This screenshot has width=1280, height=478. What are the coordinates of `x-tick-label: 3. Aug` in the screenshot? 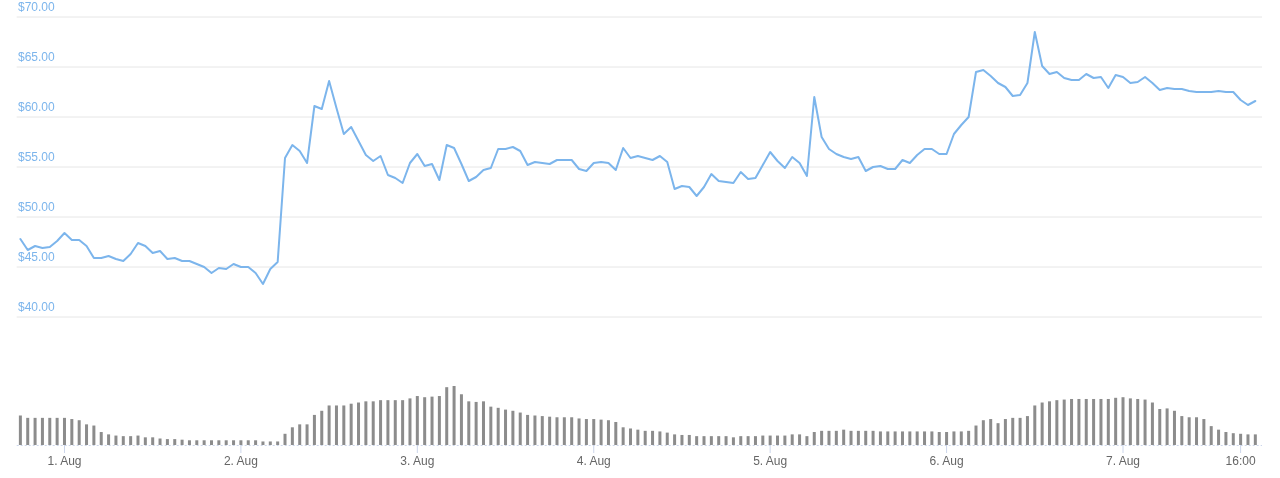 It's located at (417, 461).